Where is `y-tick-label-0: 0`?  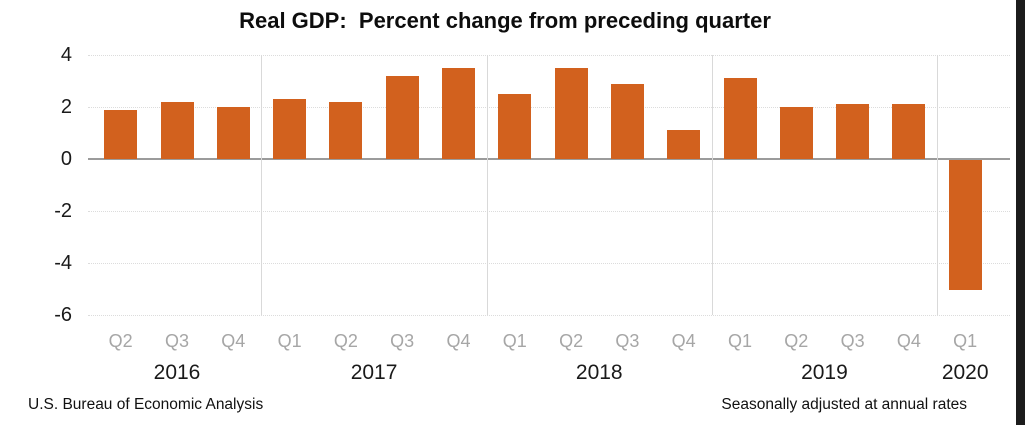 y-tick-label-0: 0 is located at coordinates (66, 159).